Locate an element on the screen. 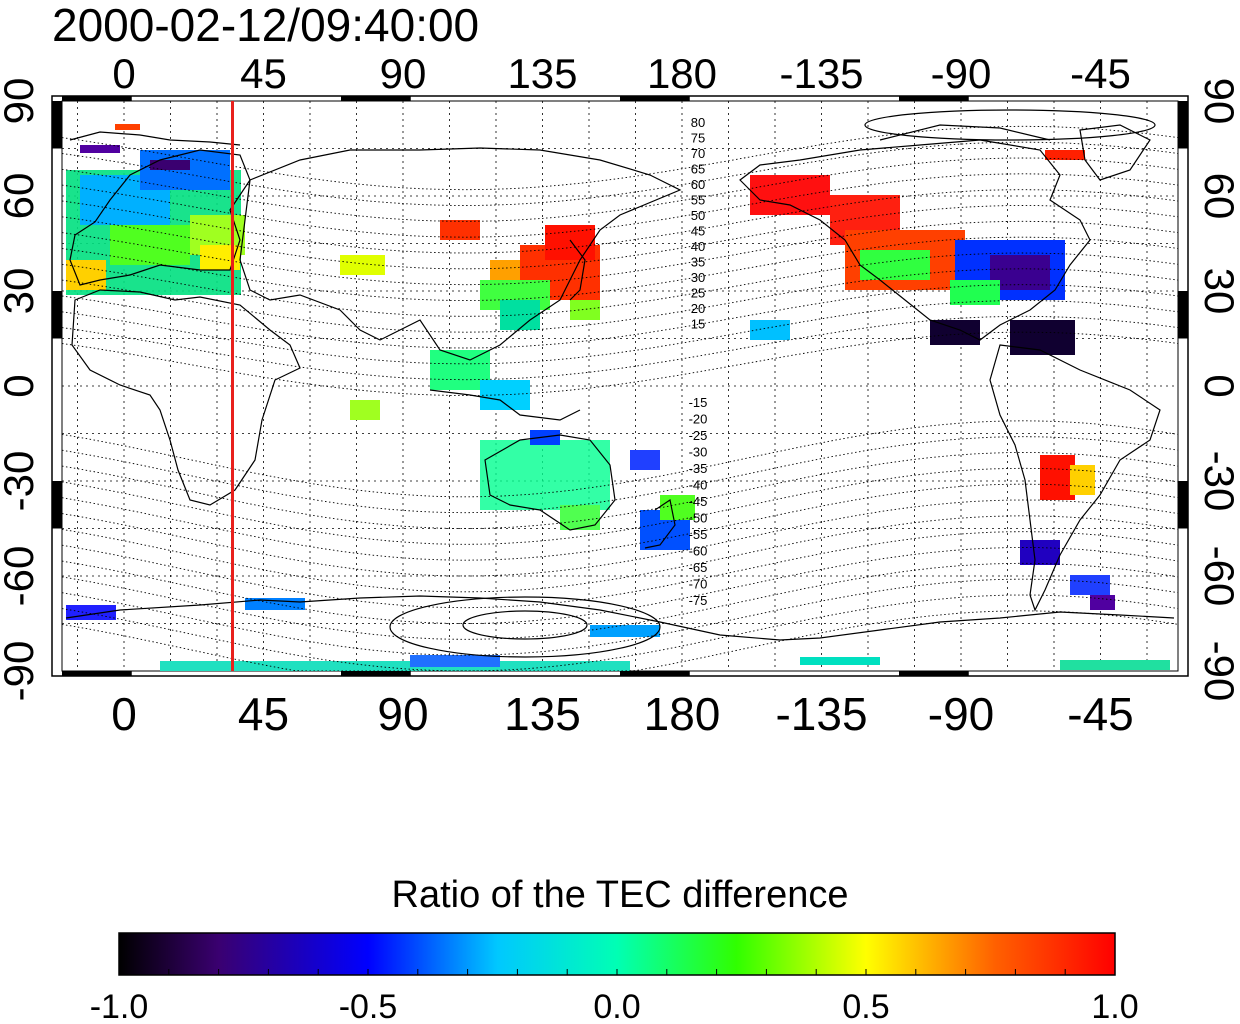  contour-label: -30 is located at coordinates (698, 452).